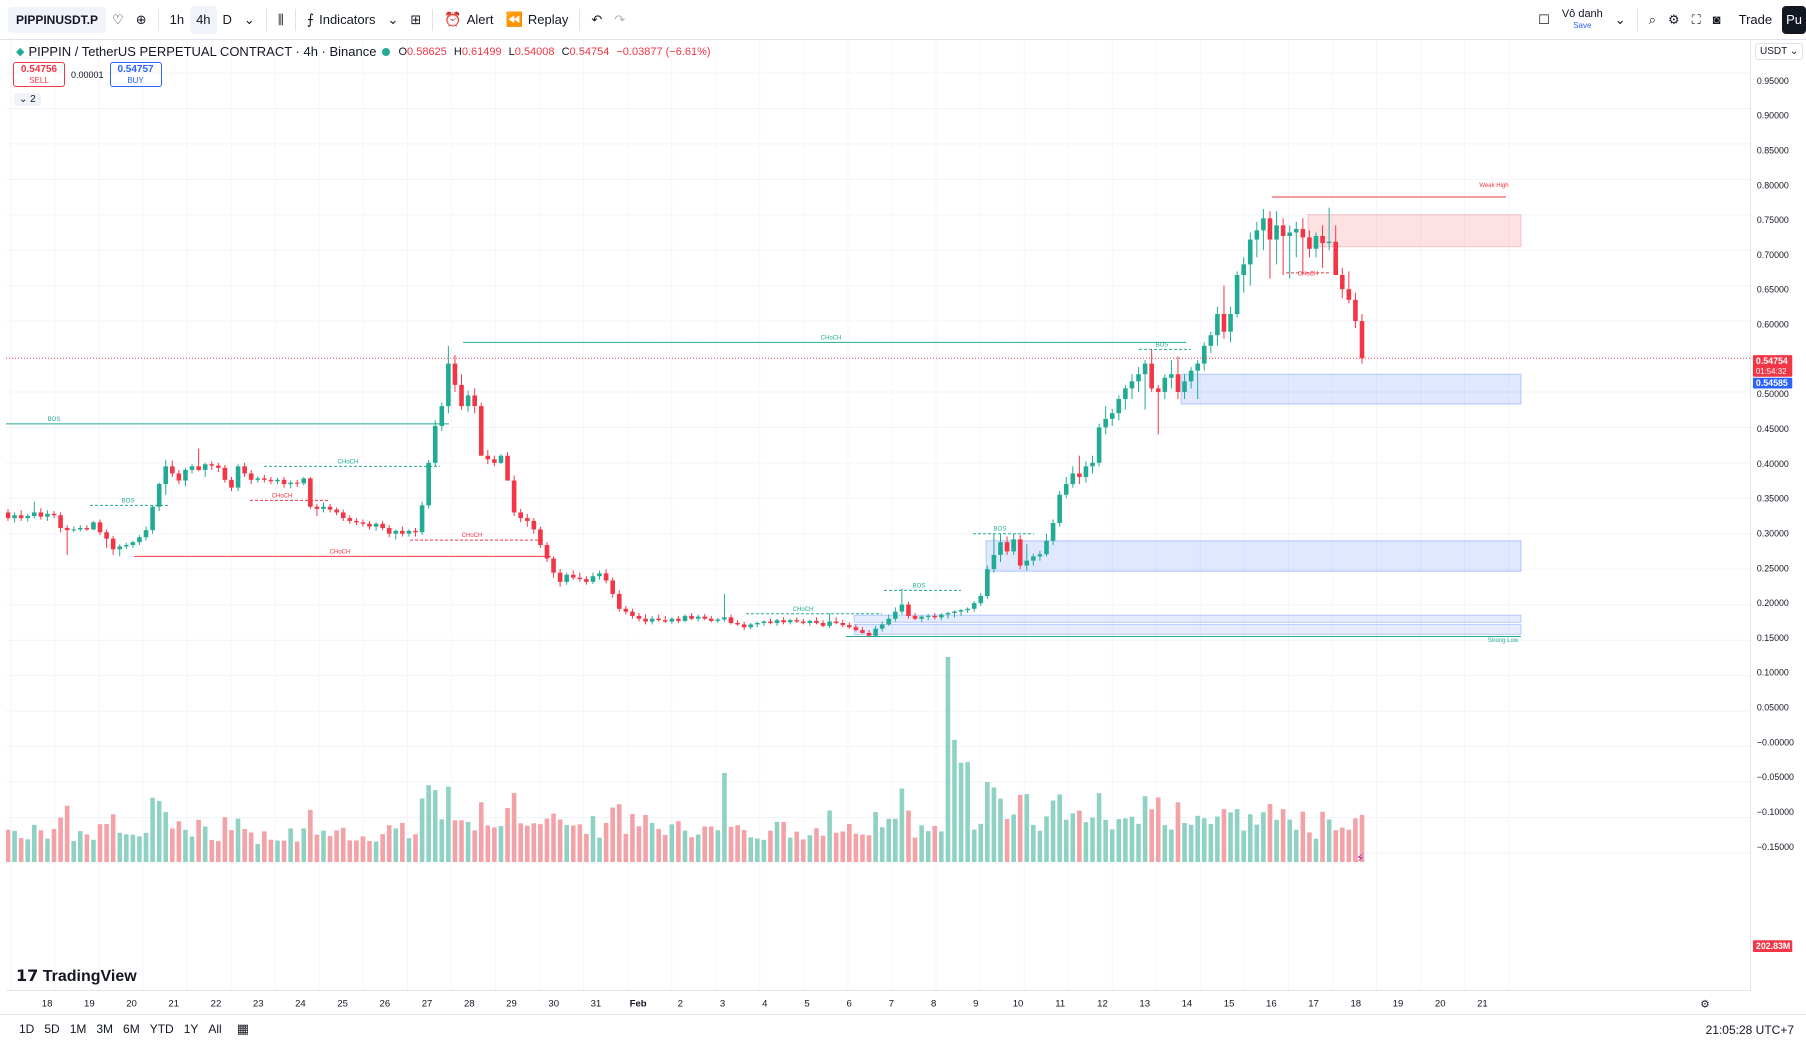  What do you see at coordinates (249, 19) in the screenshot?
I see `chevron-down-icon: ⌄` at bounding box center [249, 19].